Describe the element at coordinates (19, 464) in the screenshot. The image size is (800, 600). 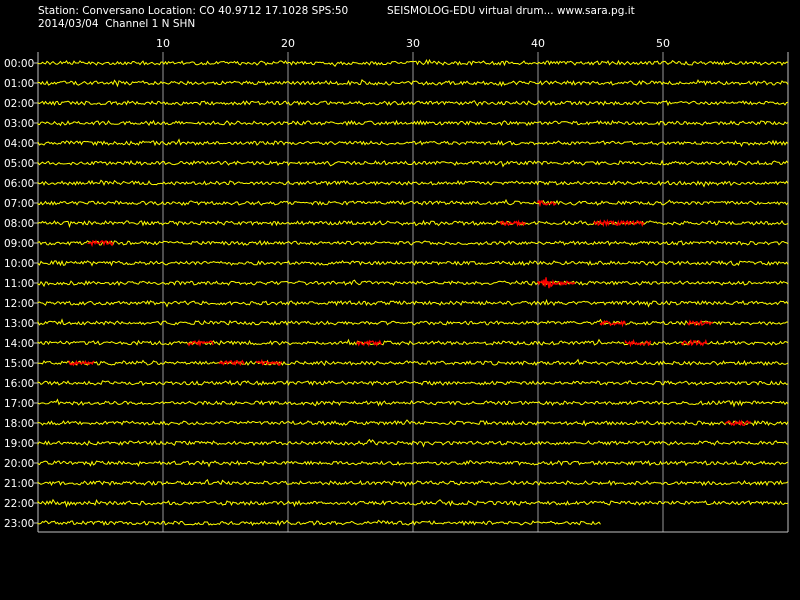
I see `hour-label: 20:00` at that location.